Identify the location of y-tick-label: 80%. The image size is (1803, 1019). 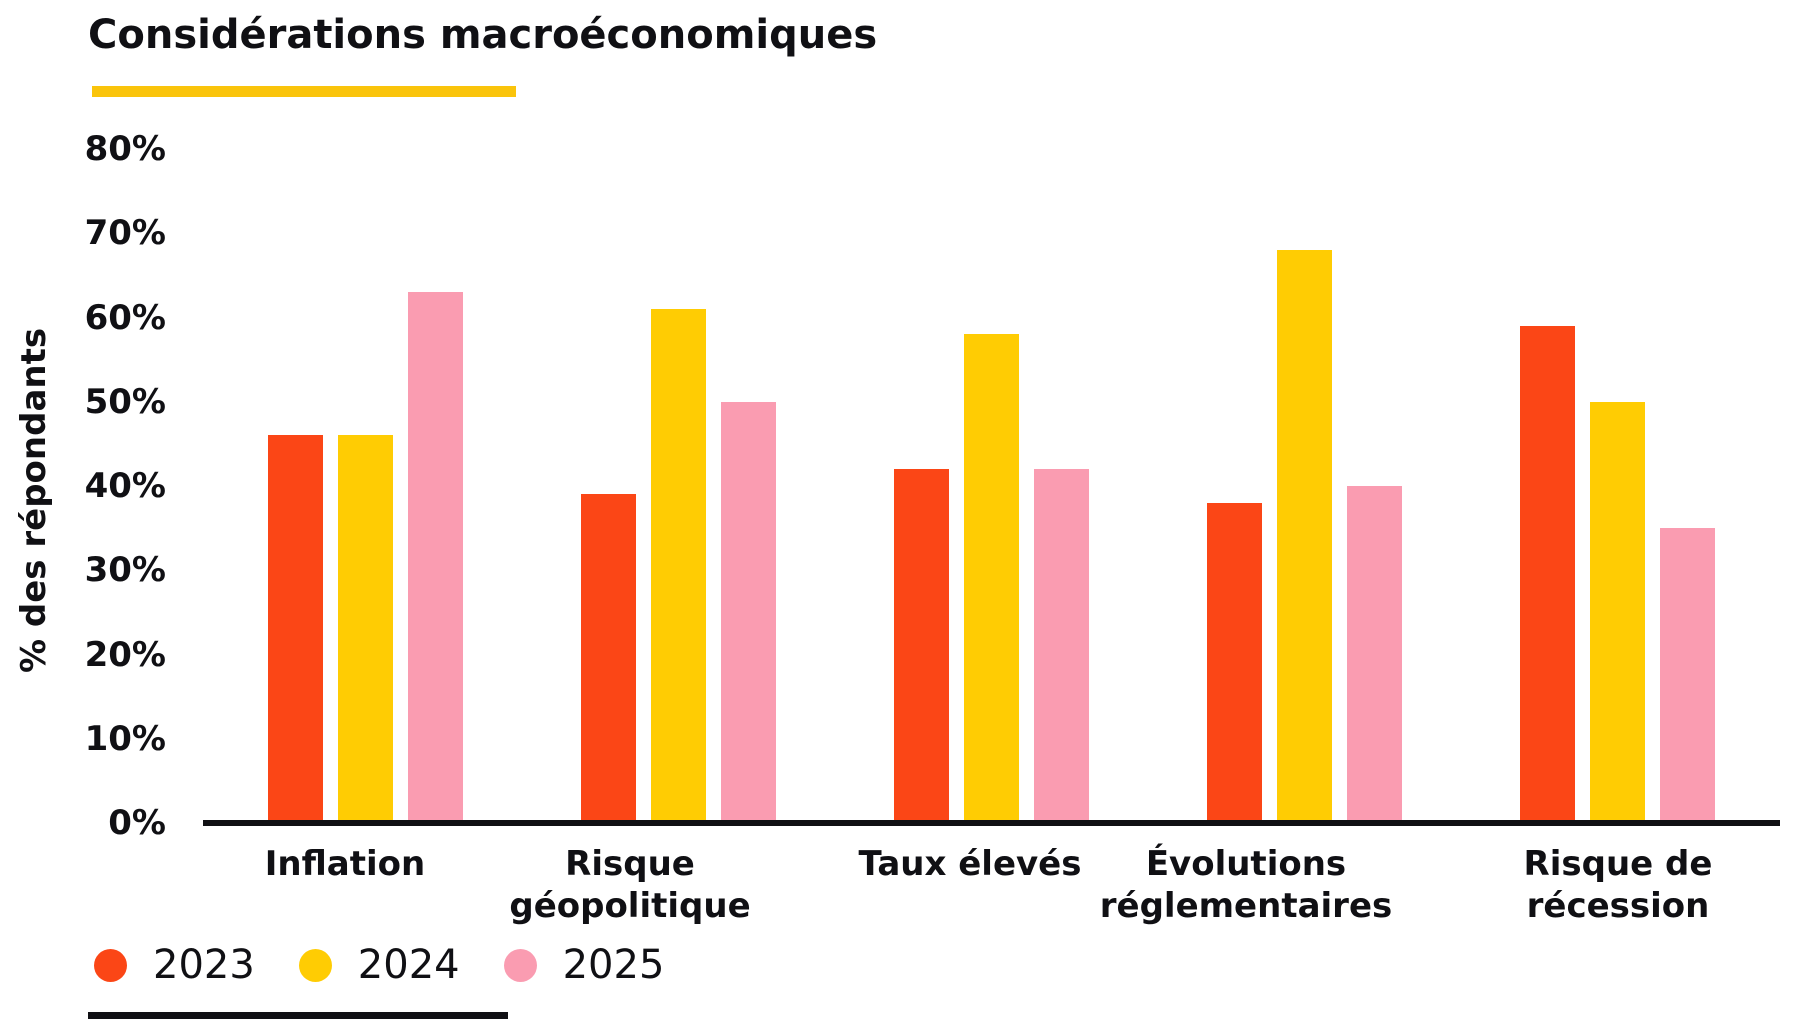
(125, 149).